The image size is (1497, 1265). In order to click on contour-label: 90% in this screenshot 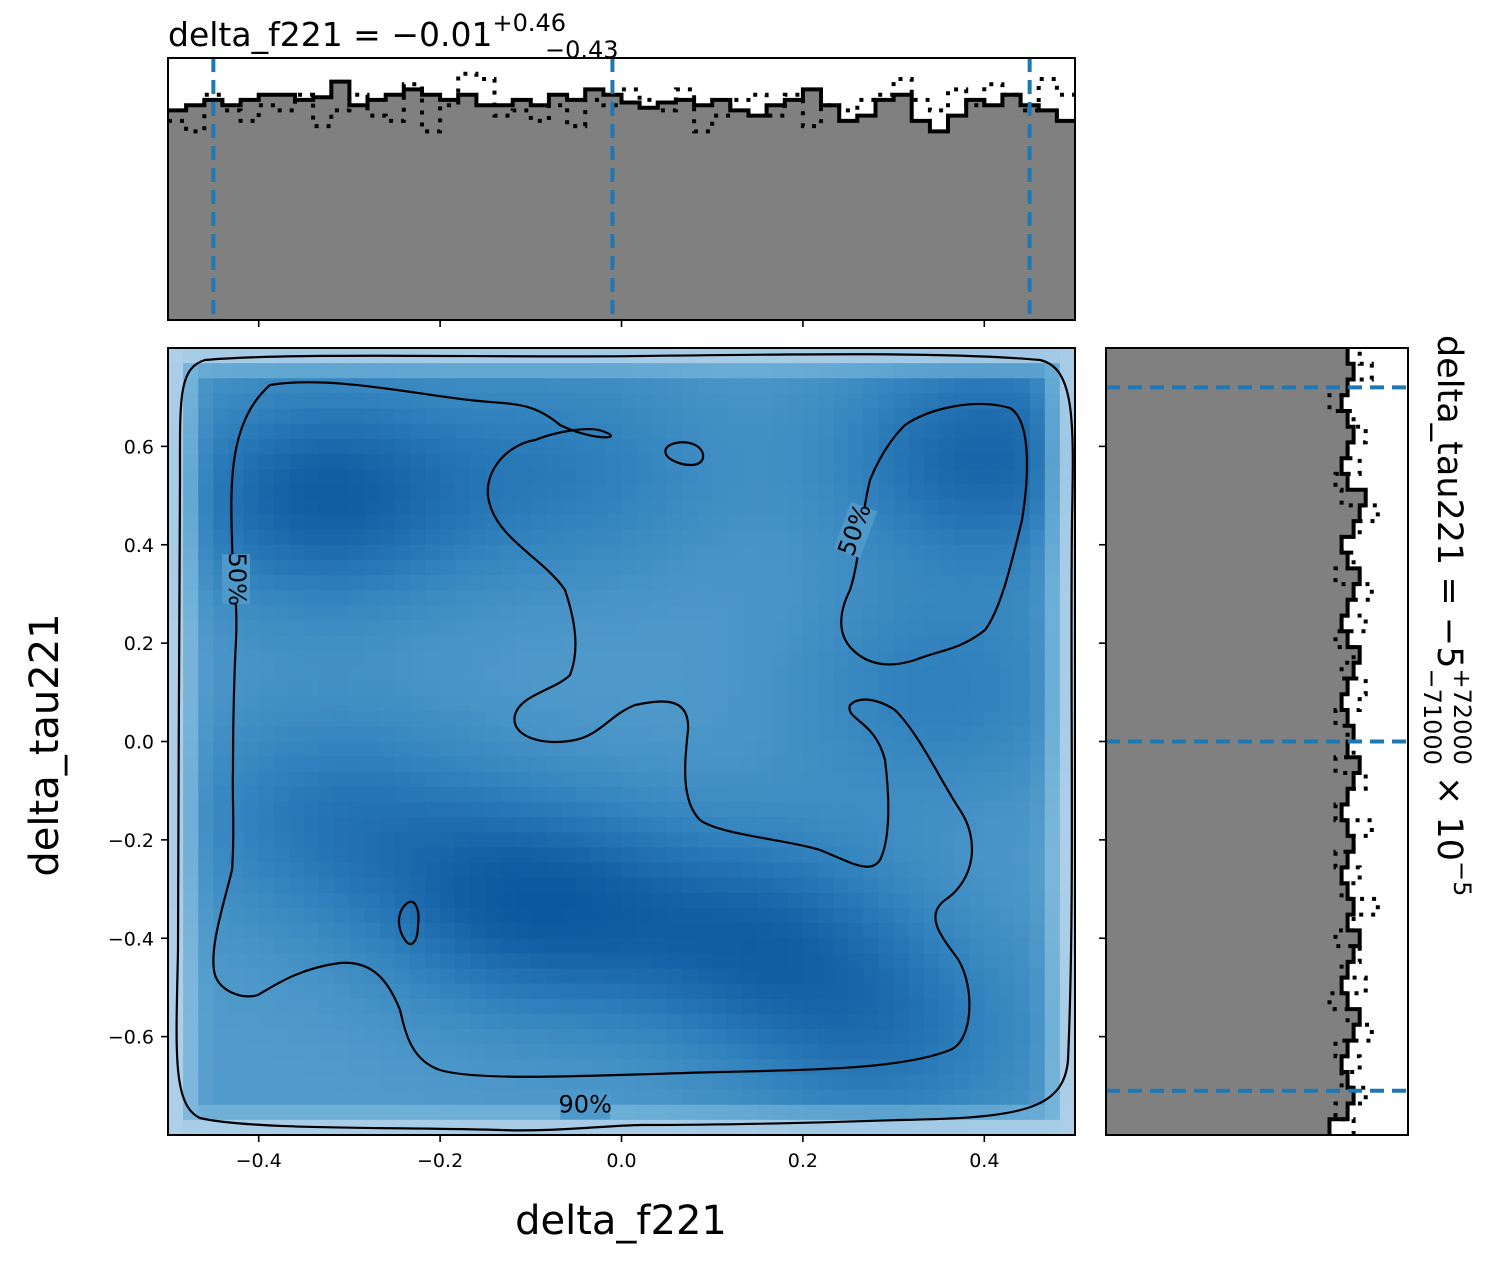, I will do `click(585, 1105)`.